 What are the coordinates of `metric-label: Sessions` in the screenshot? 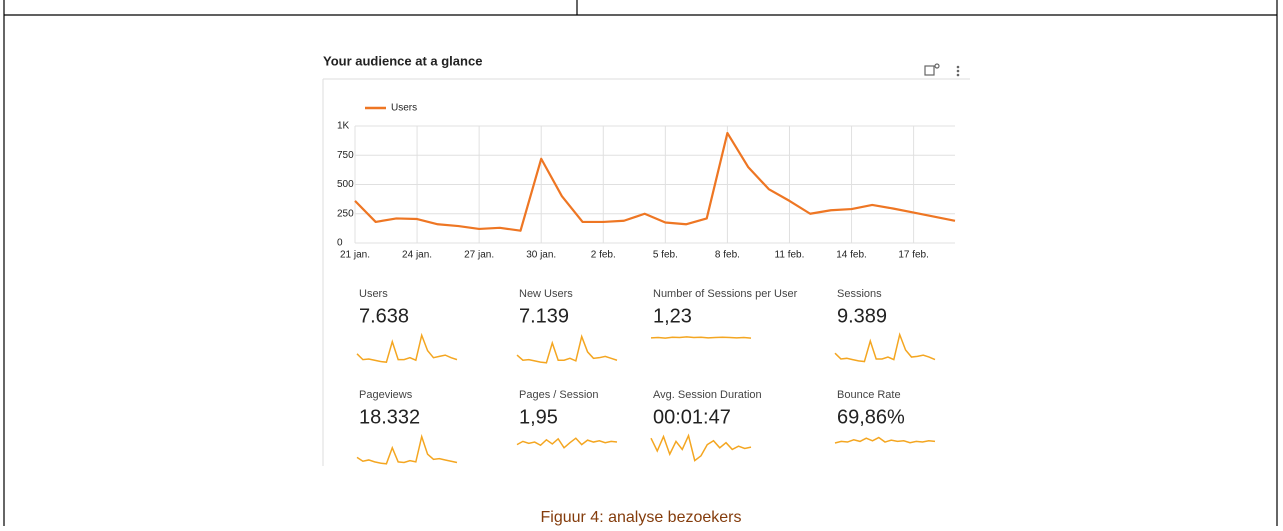 It's located at (859, 294).